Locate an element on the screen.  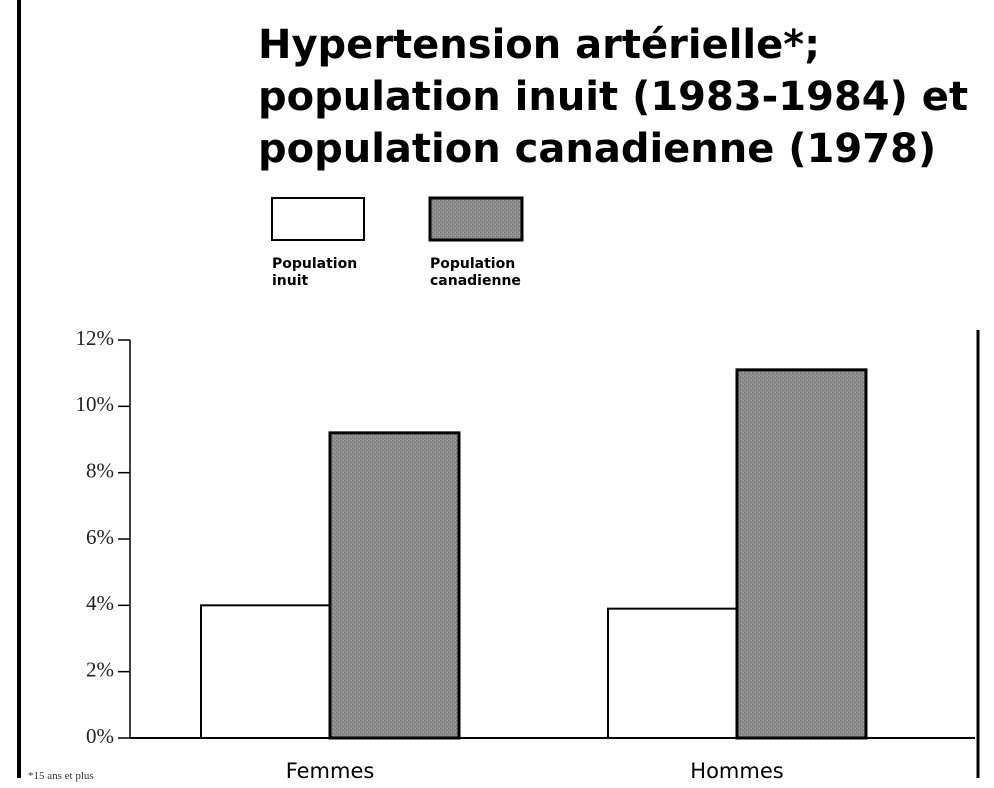
legend-swatch is located at coordinates (318, 219).